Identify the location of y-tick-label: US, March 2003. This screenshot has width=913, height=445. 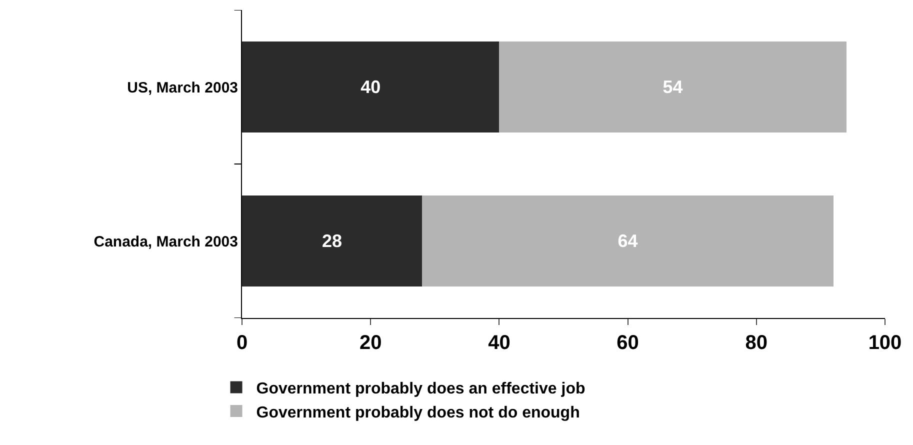
(182, 87).